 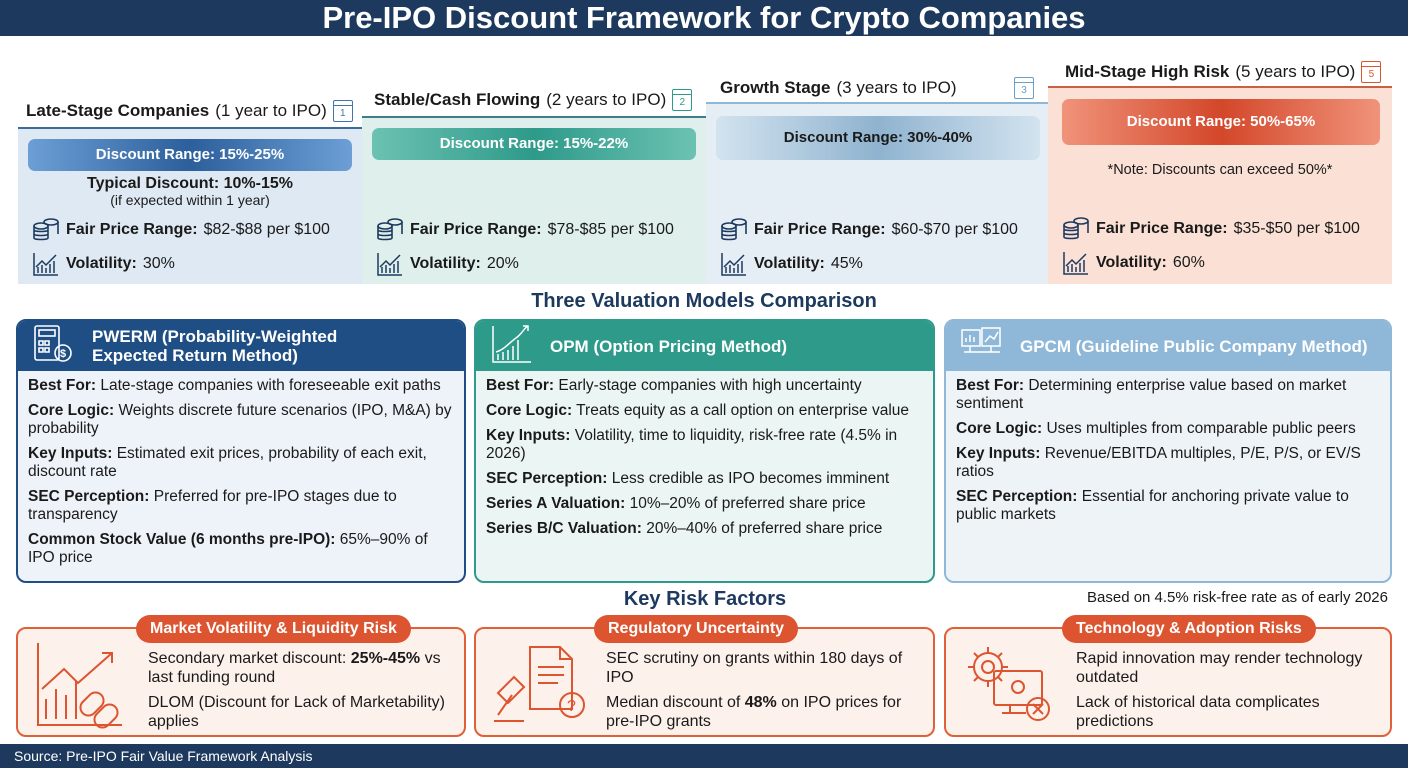 I want to click on model-header: OPM (Option Pricing Method), so click(x=704, y=346).